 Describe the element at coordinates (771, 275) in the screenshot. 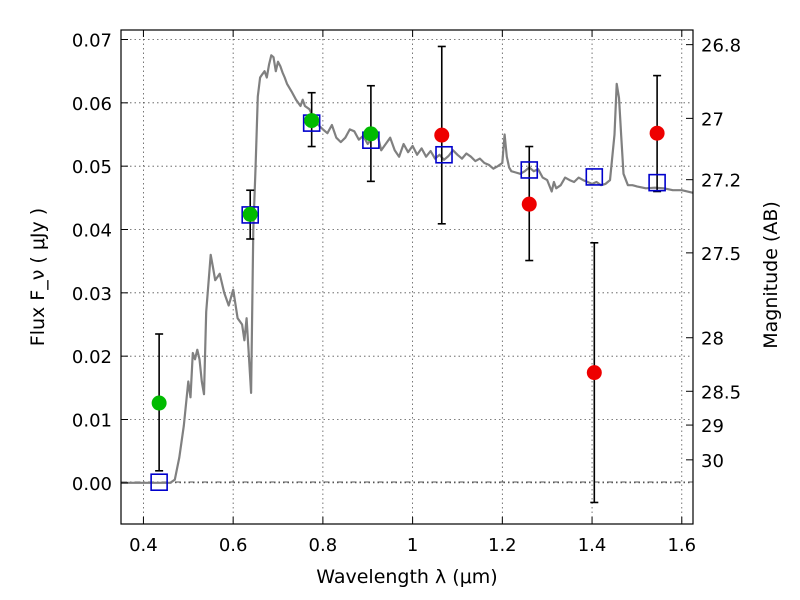

I see `right-y-axis-label: Magnitude (AB)` at that location.